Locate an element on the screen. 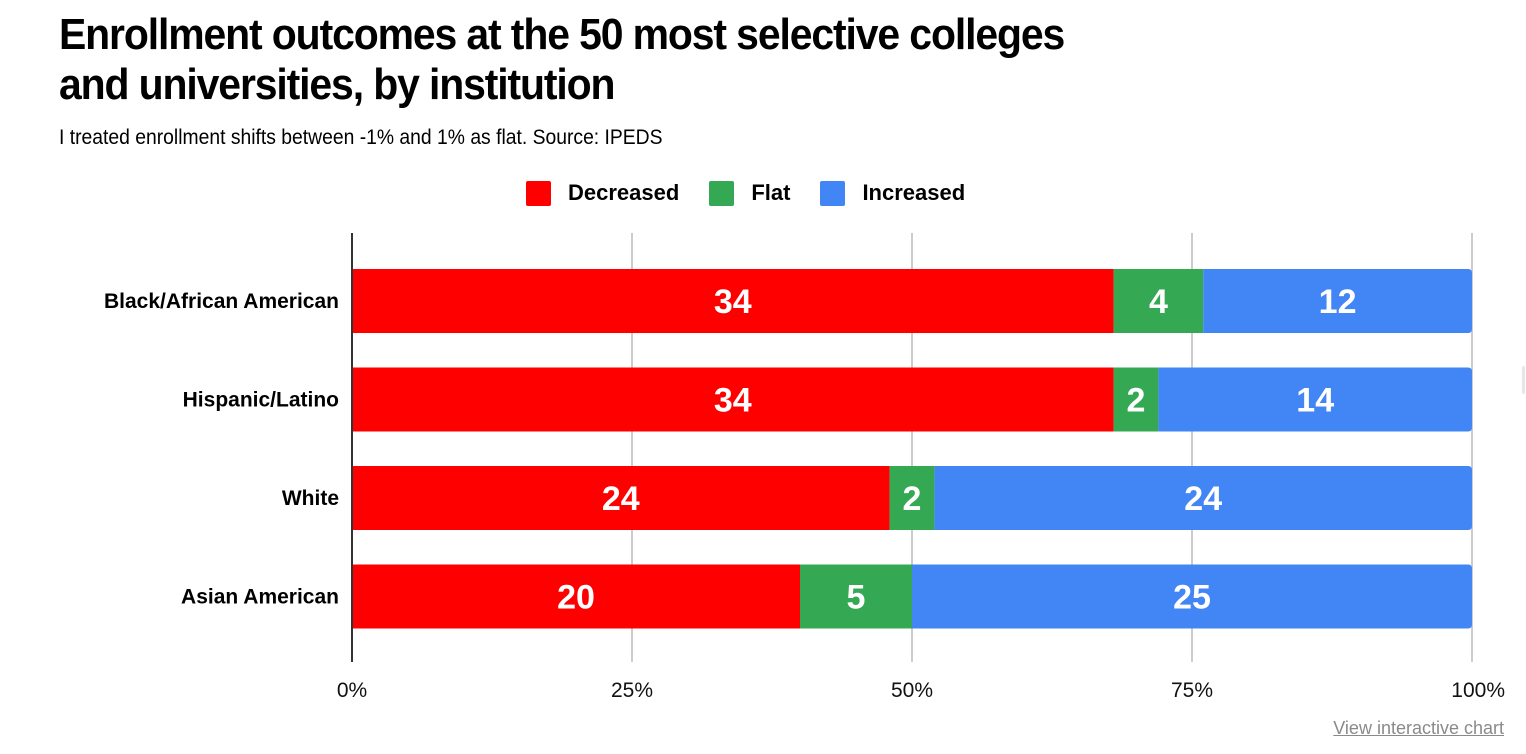 The width and height of the screenshot is (1526, 754). data-label-white-increased: 24 is located at coordinates (1203, 499).